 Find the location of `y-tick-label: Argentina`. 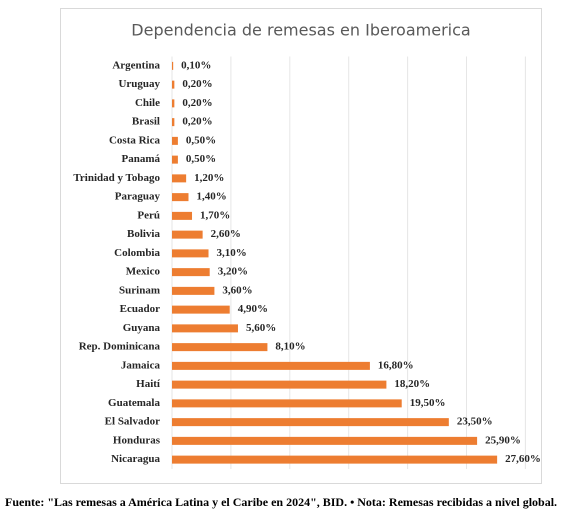

y-tick-label: Argentina is located at coordinates (136, 65).